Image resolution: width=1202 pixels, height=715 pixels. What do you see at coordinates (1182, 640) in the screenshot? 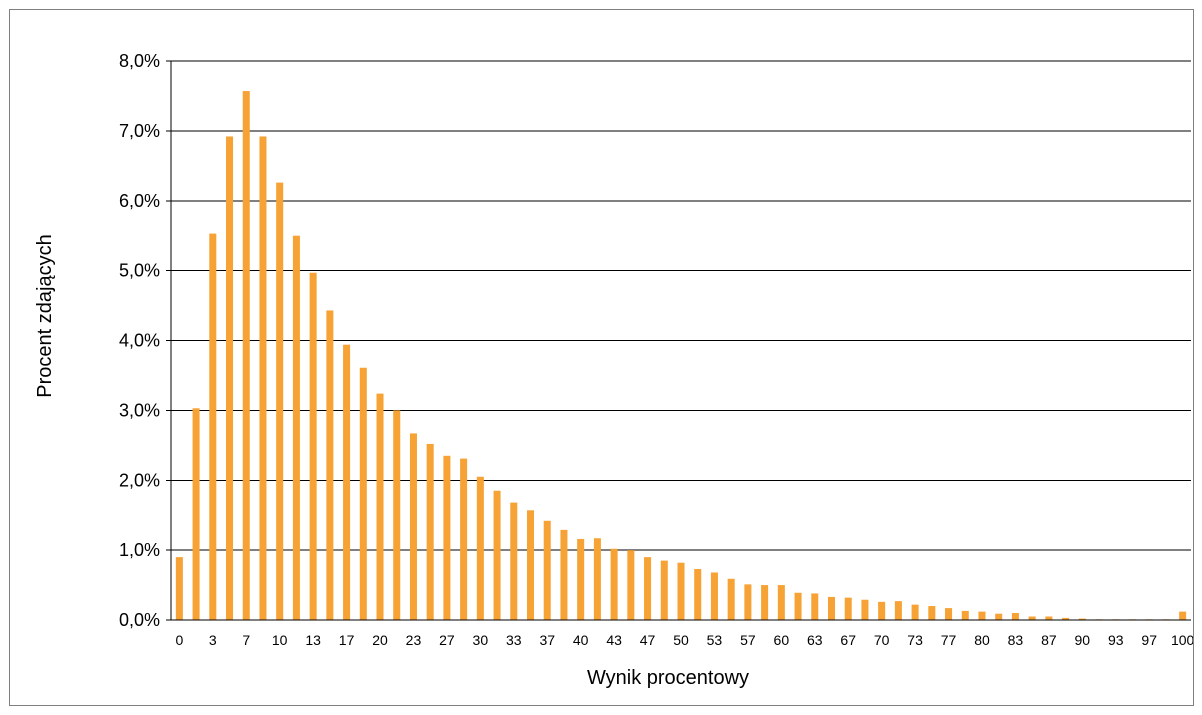
I see `x-tick-label: 100` at bounding box center [1182, 640].